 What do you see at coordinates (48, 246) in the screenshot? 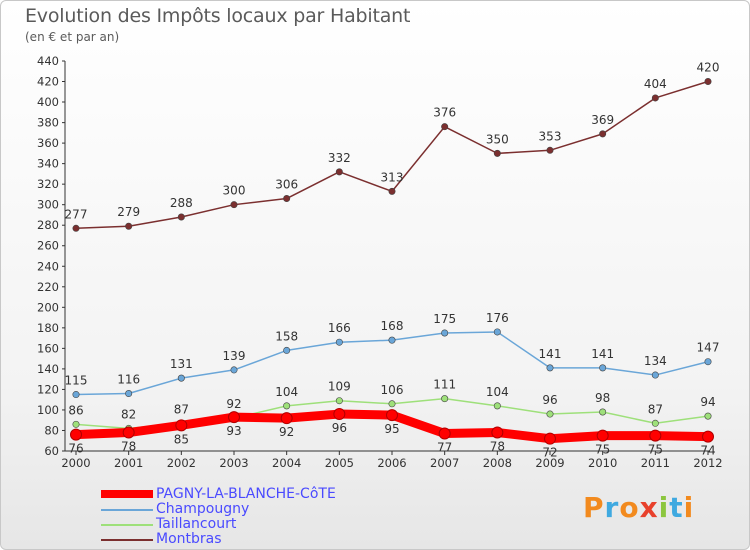
I see `y-tick-label: 260` at bounding box center [48, 246].